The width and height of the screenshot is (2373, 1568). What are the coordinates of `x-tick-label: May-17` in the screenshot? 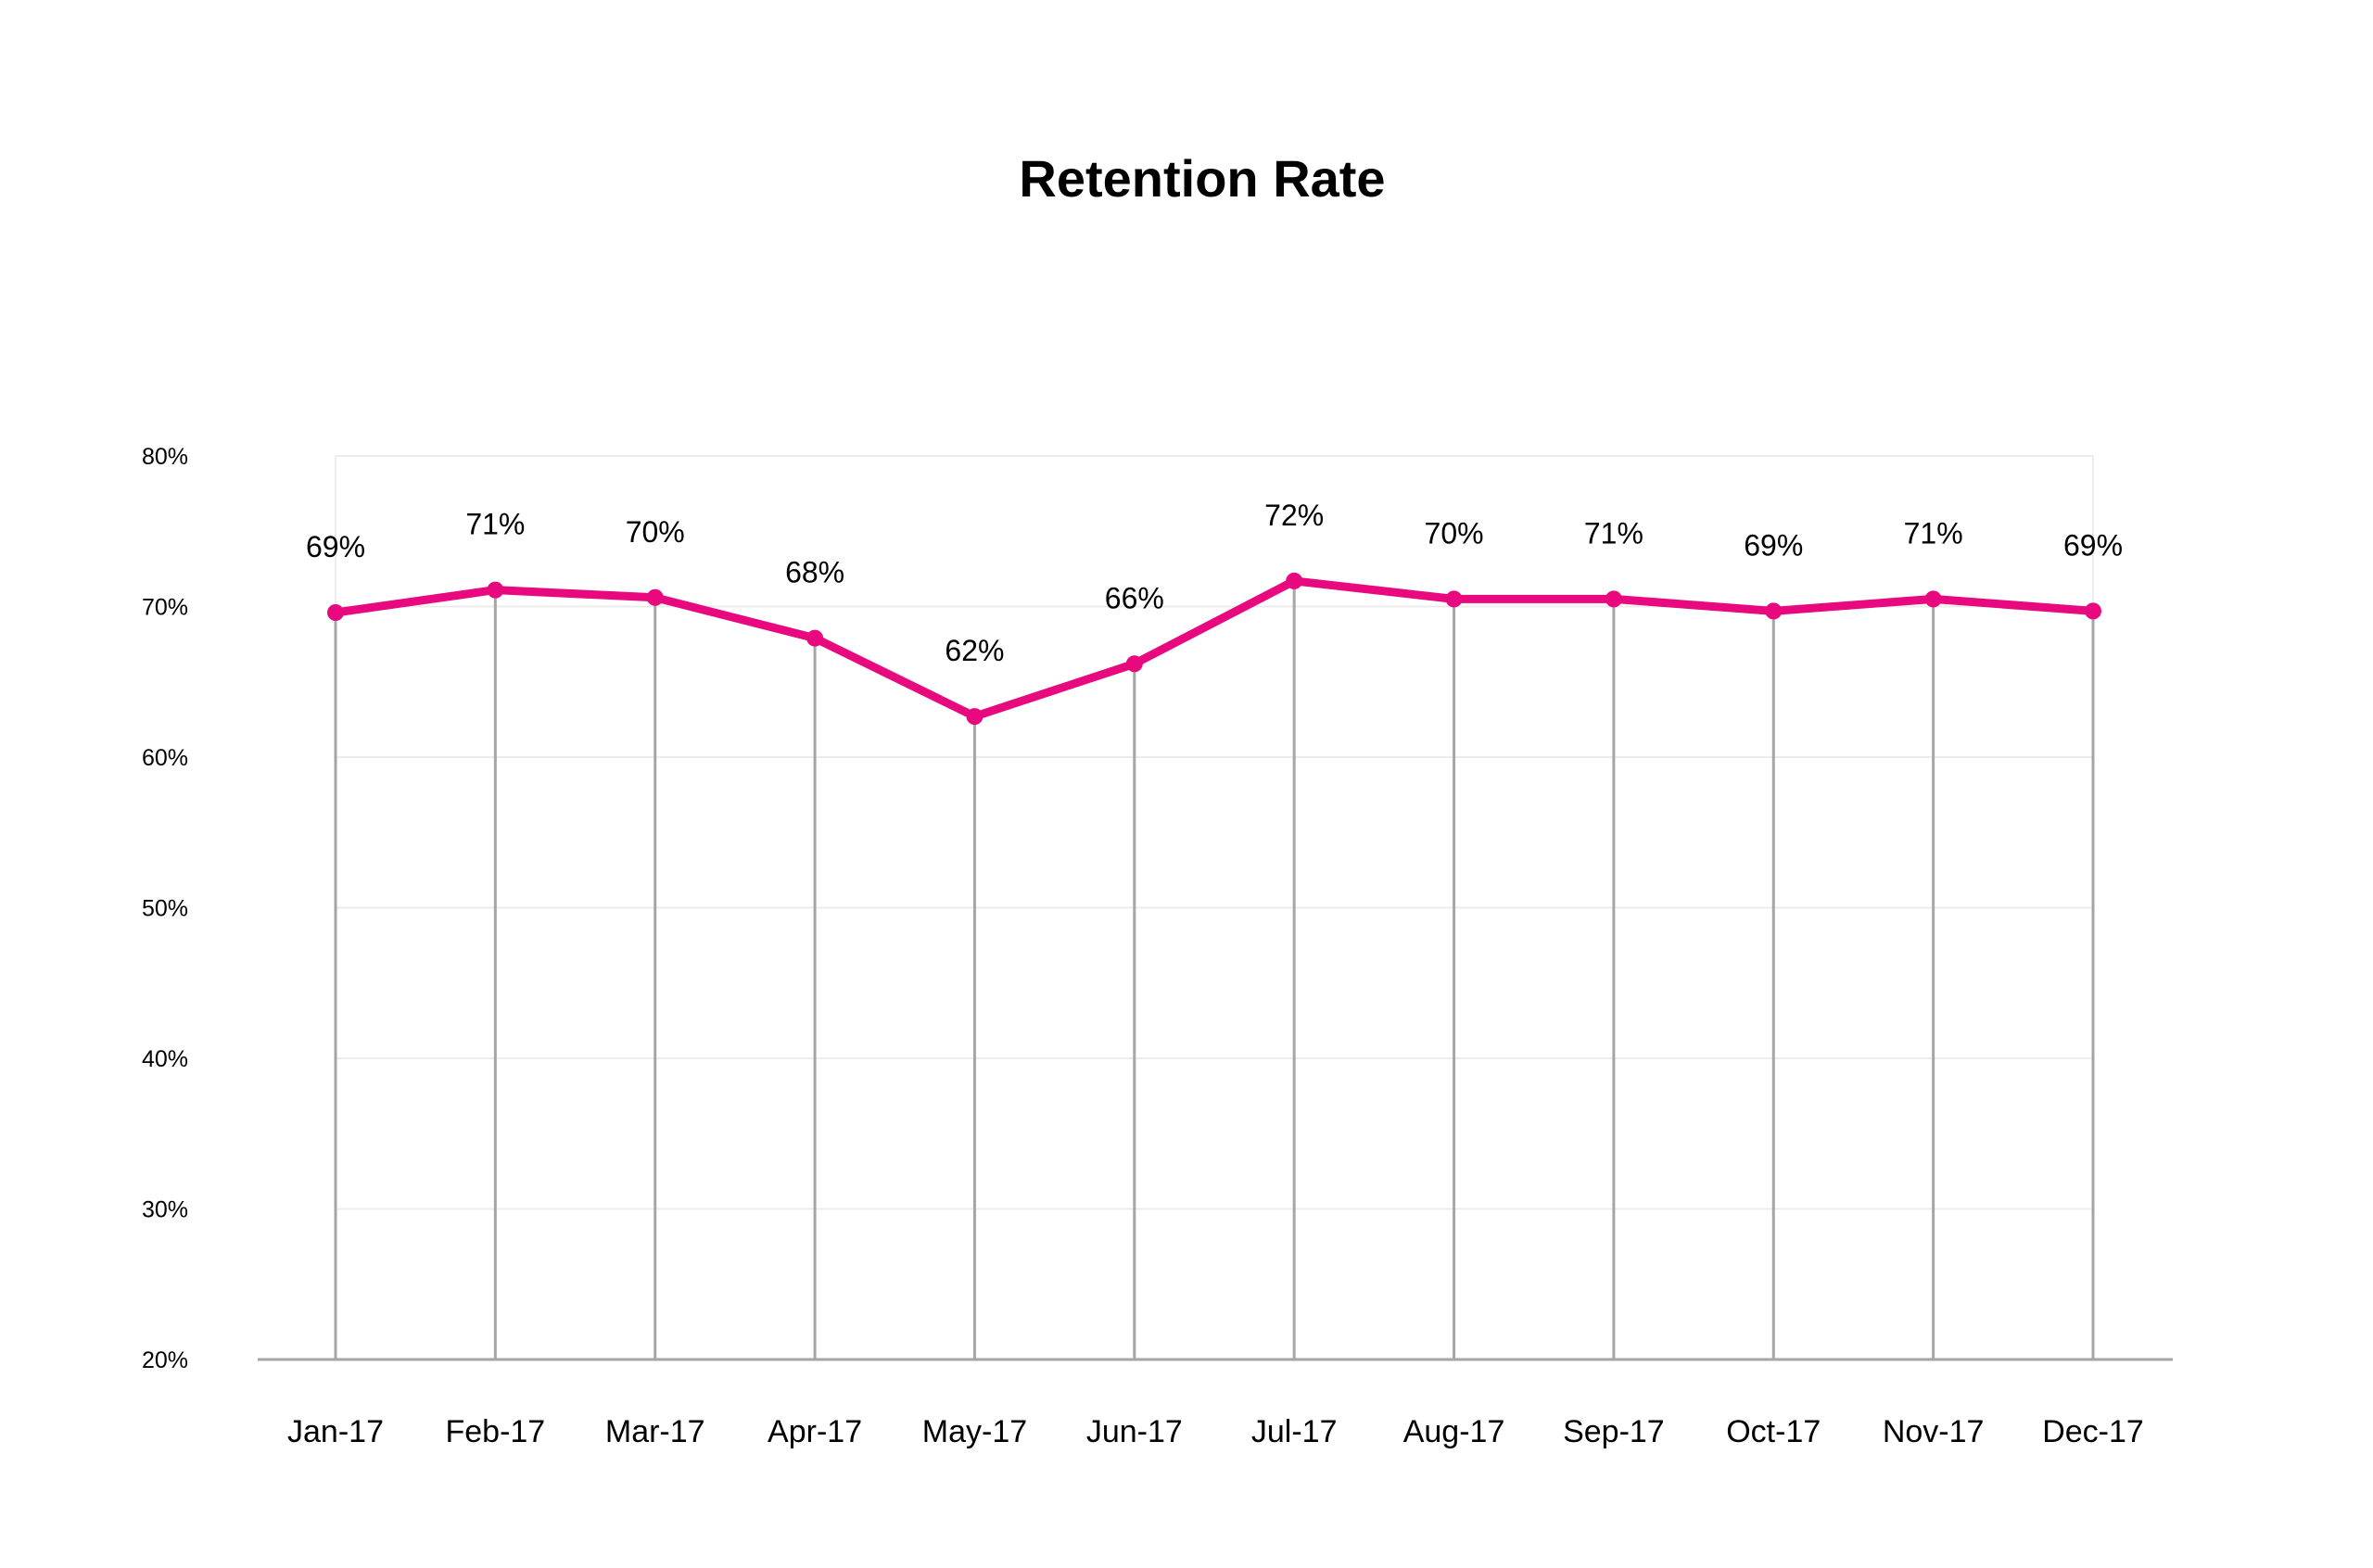 It's located at (975, 1431).